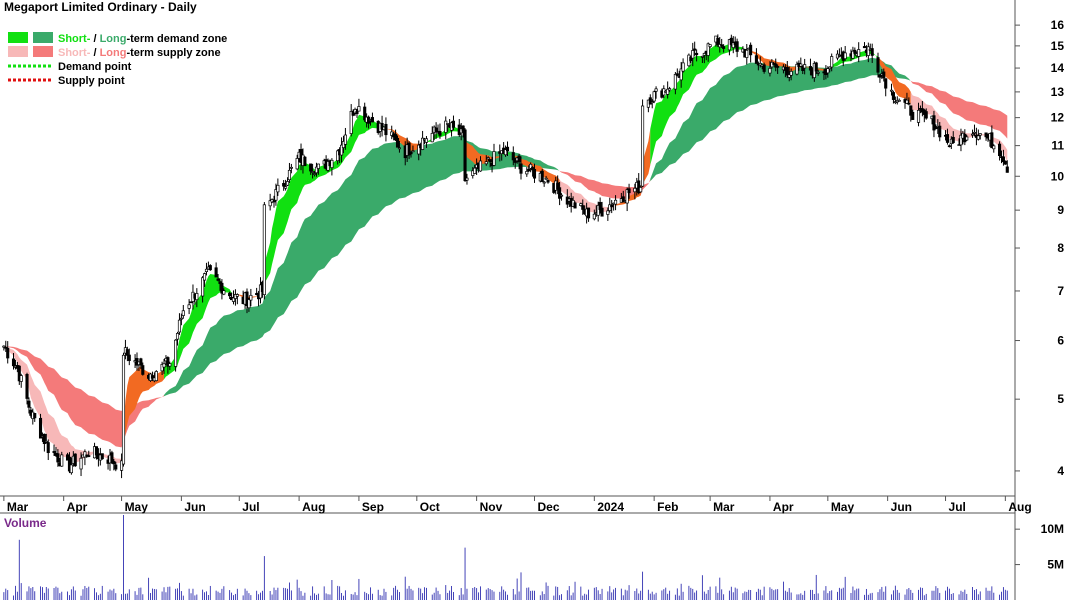 This screenshot has width=1066, height=600. What do you see at coordinates (667, 507) in the screenshot?
I see `x-tick-label: Feb` at bounding box center [667, 507].